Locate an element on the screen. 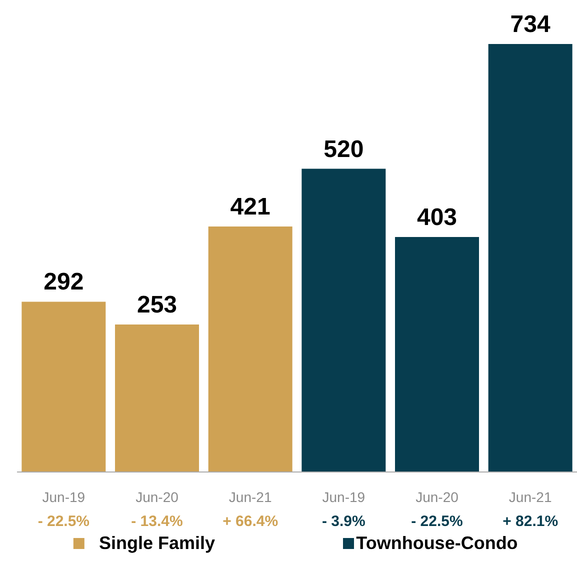  data-label: 292 is located at coordinates (64, 282).